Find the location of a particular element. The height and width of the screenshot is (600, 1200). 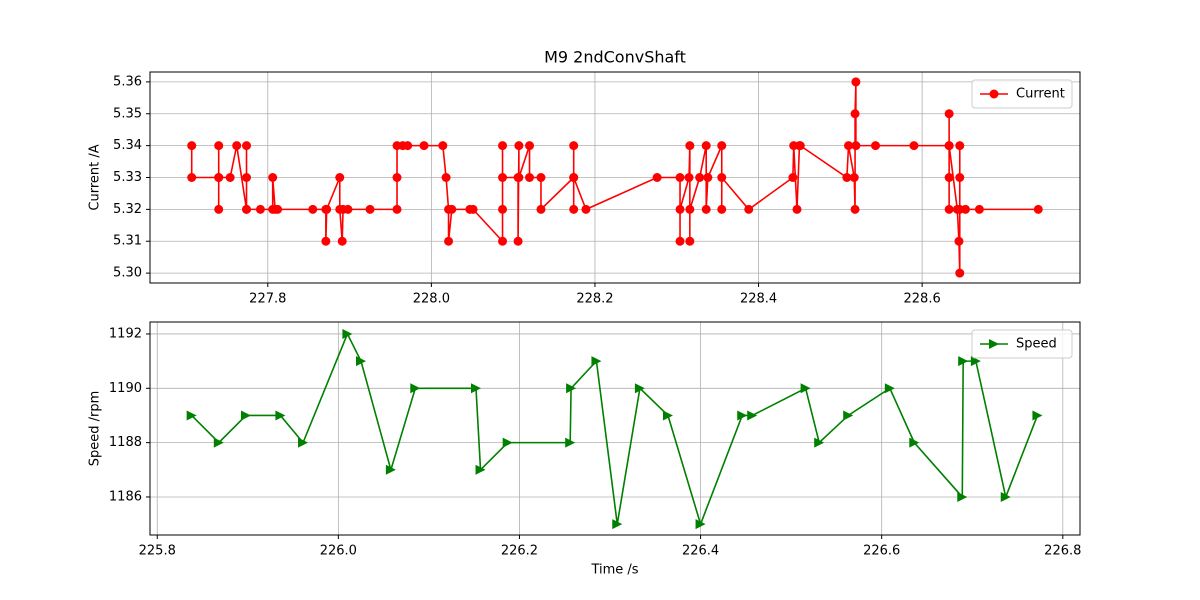

legend-box is located at coordinates (1022, 94).